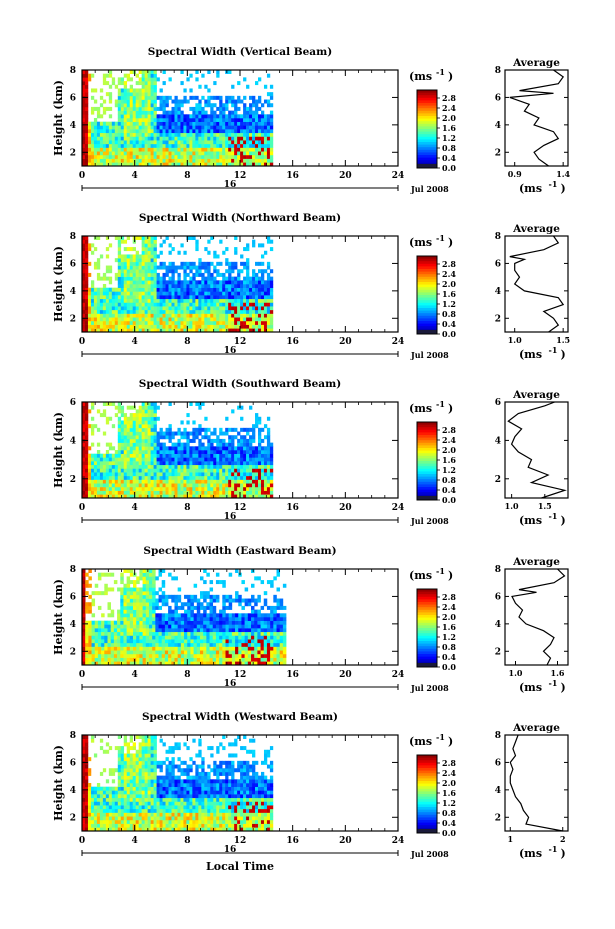 Image resolution: width=615 pixels, height=929 pixels. What do you see at coordinates (427, 315) in the screenshot?
I see `colorbar-swatch` at bounding box center [427, 315].